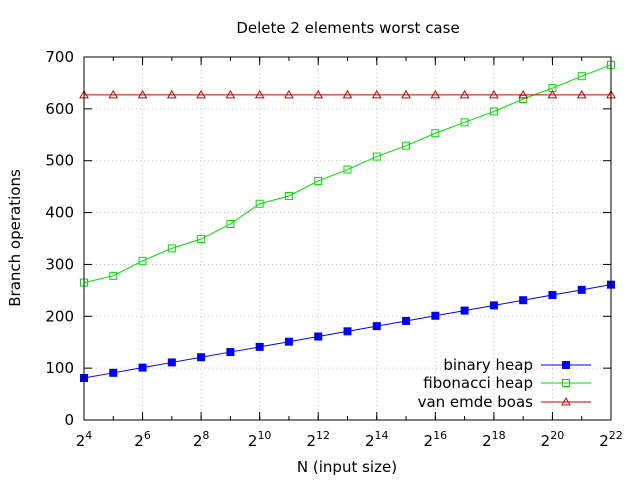  Describe the element at coordinates (59, 213) in the screenshot. I see `y-tick-label: 400` at that location.